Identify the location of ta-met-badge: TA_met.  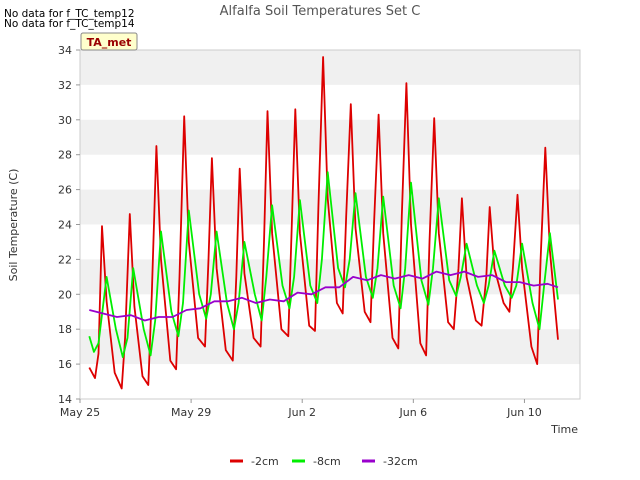
(109, 41).